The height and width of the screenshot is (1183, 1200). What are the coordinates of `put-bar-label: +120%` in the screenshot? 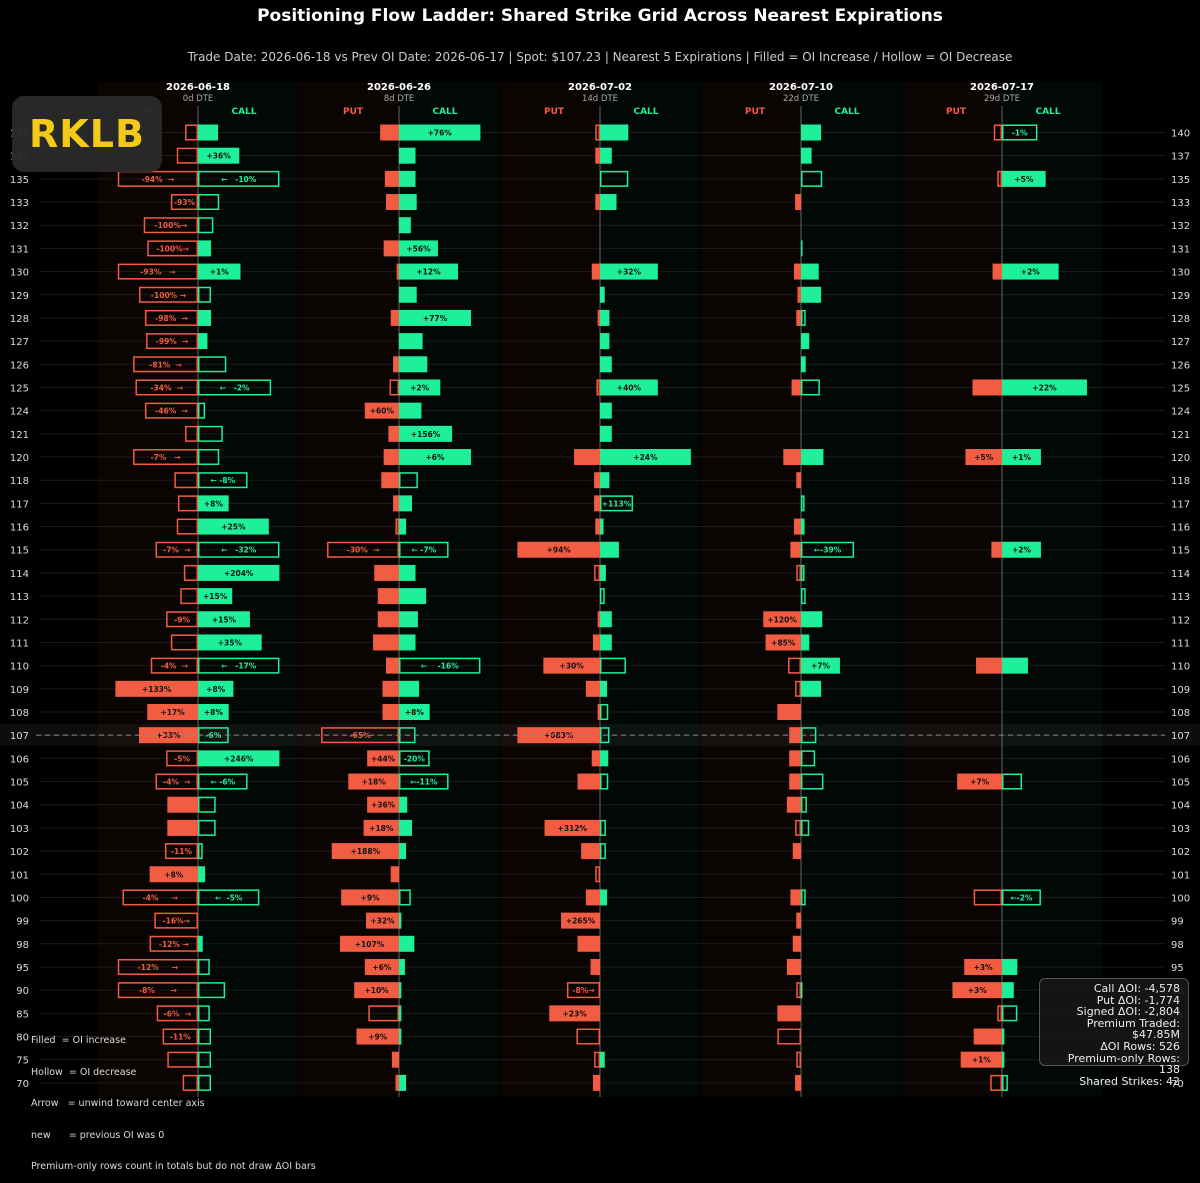 It's located at (782, 619).